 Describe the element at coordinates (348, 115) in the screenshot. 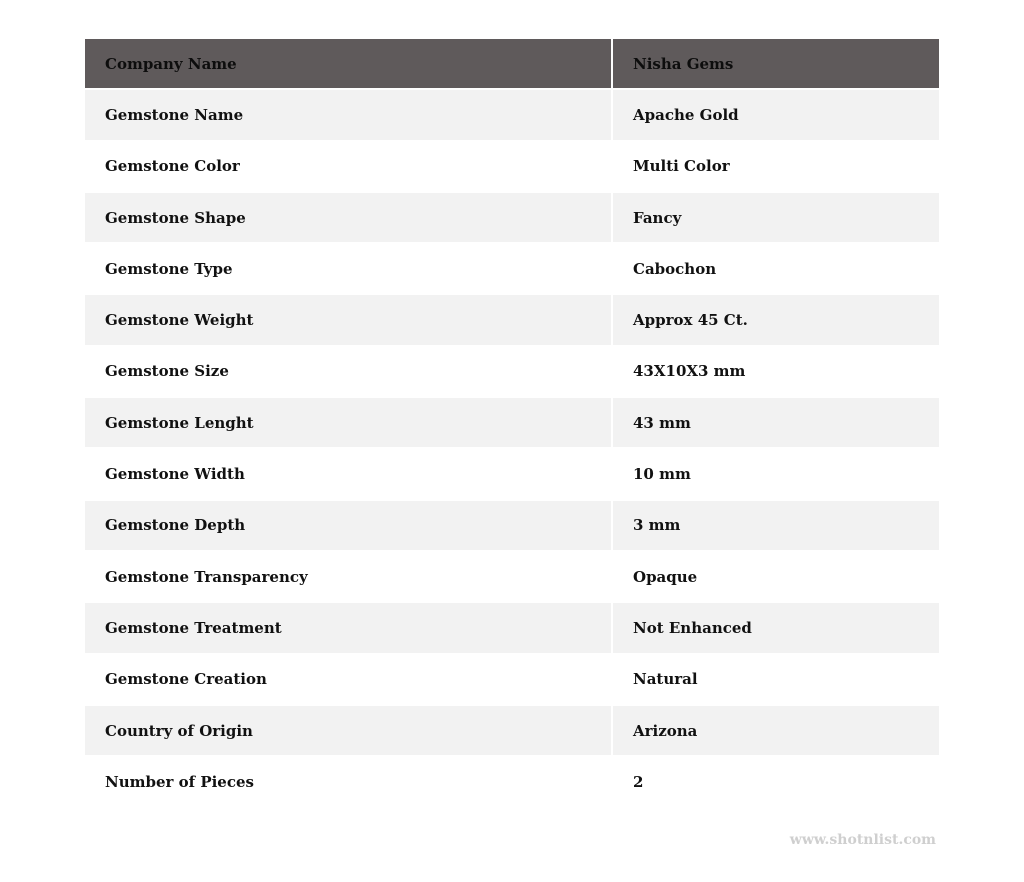

I see `row-label: Gemstone Name` at that location.